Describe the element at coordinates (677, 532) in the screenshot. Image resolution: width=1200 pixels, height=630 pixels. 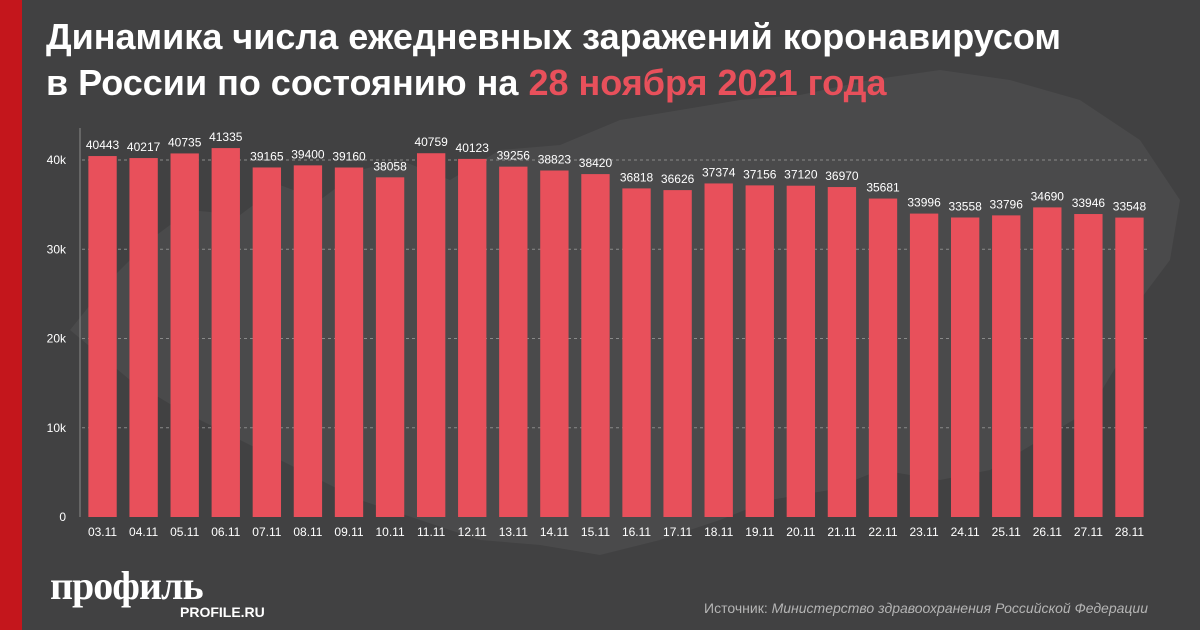
I see `x-tick-label: 17.11` at that location.